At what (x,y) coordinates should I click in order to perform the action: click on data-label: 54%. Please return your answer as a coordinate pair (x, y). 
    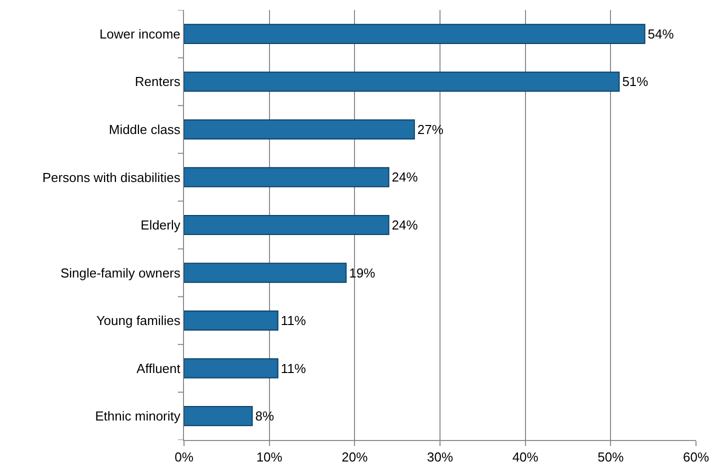
    Looking at the image, I should click on (661, 34).